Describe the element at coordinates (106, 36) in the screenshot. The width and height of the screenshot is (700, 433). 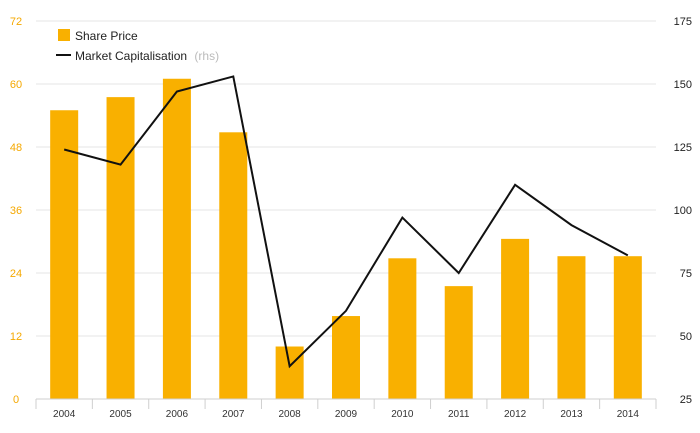
I see `legend-label-share-price: Share Price` at that location.